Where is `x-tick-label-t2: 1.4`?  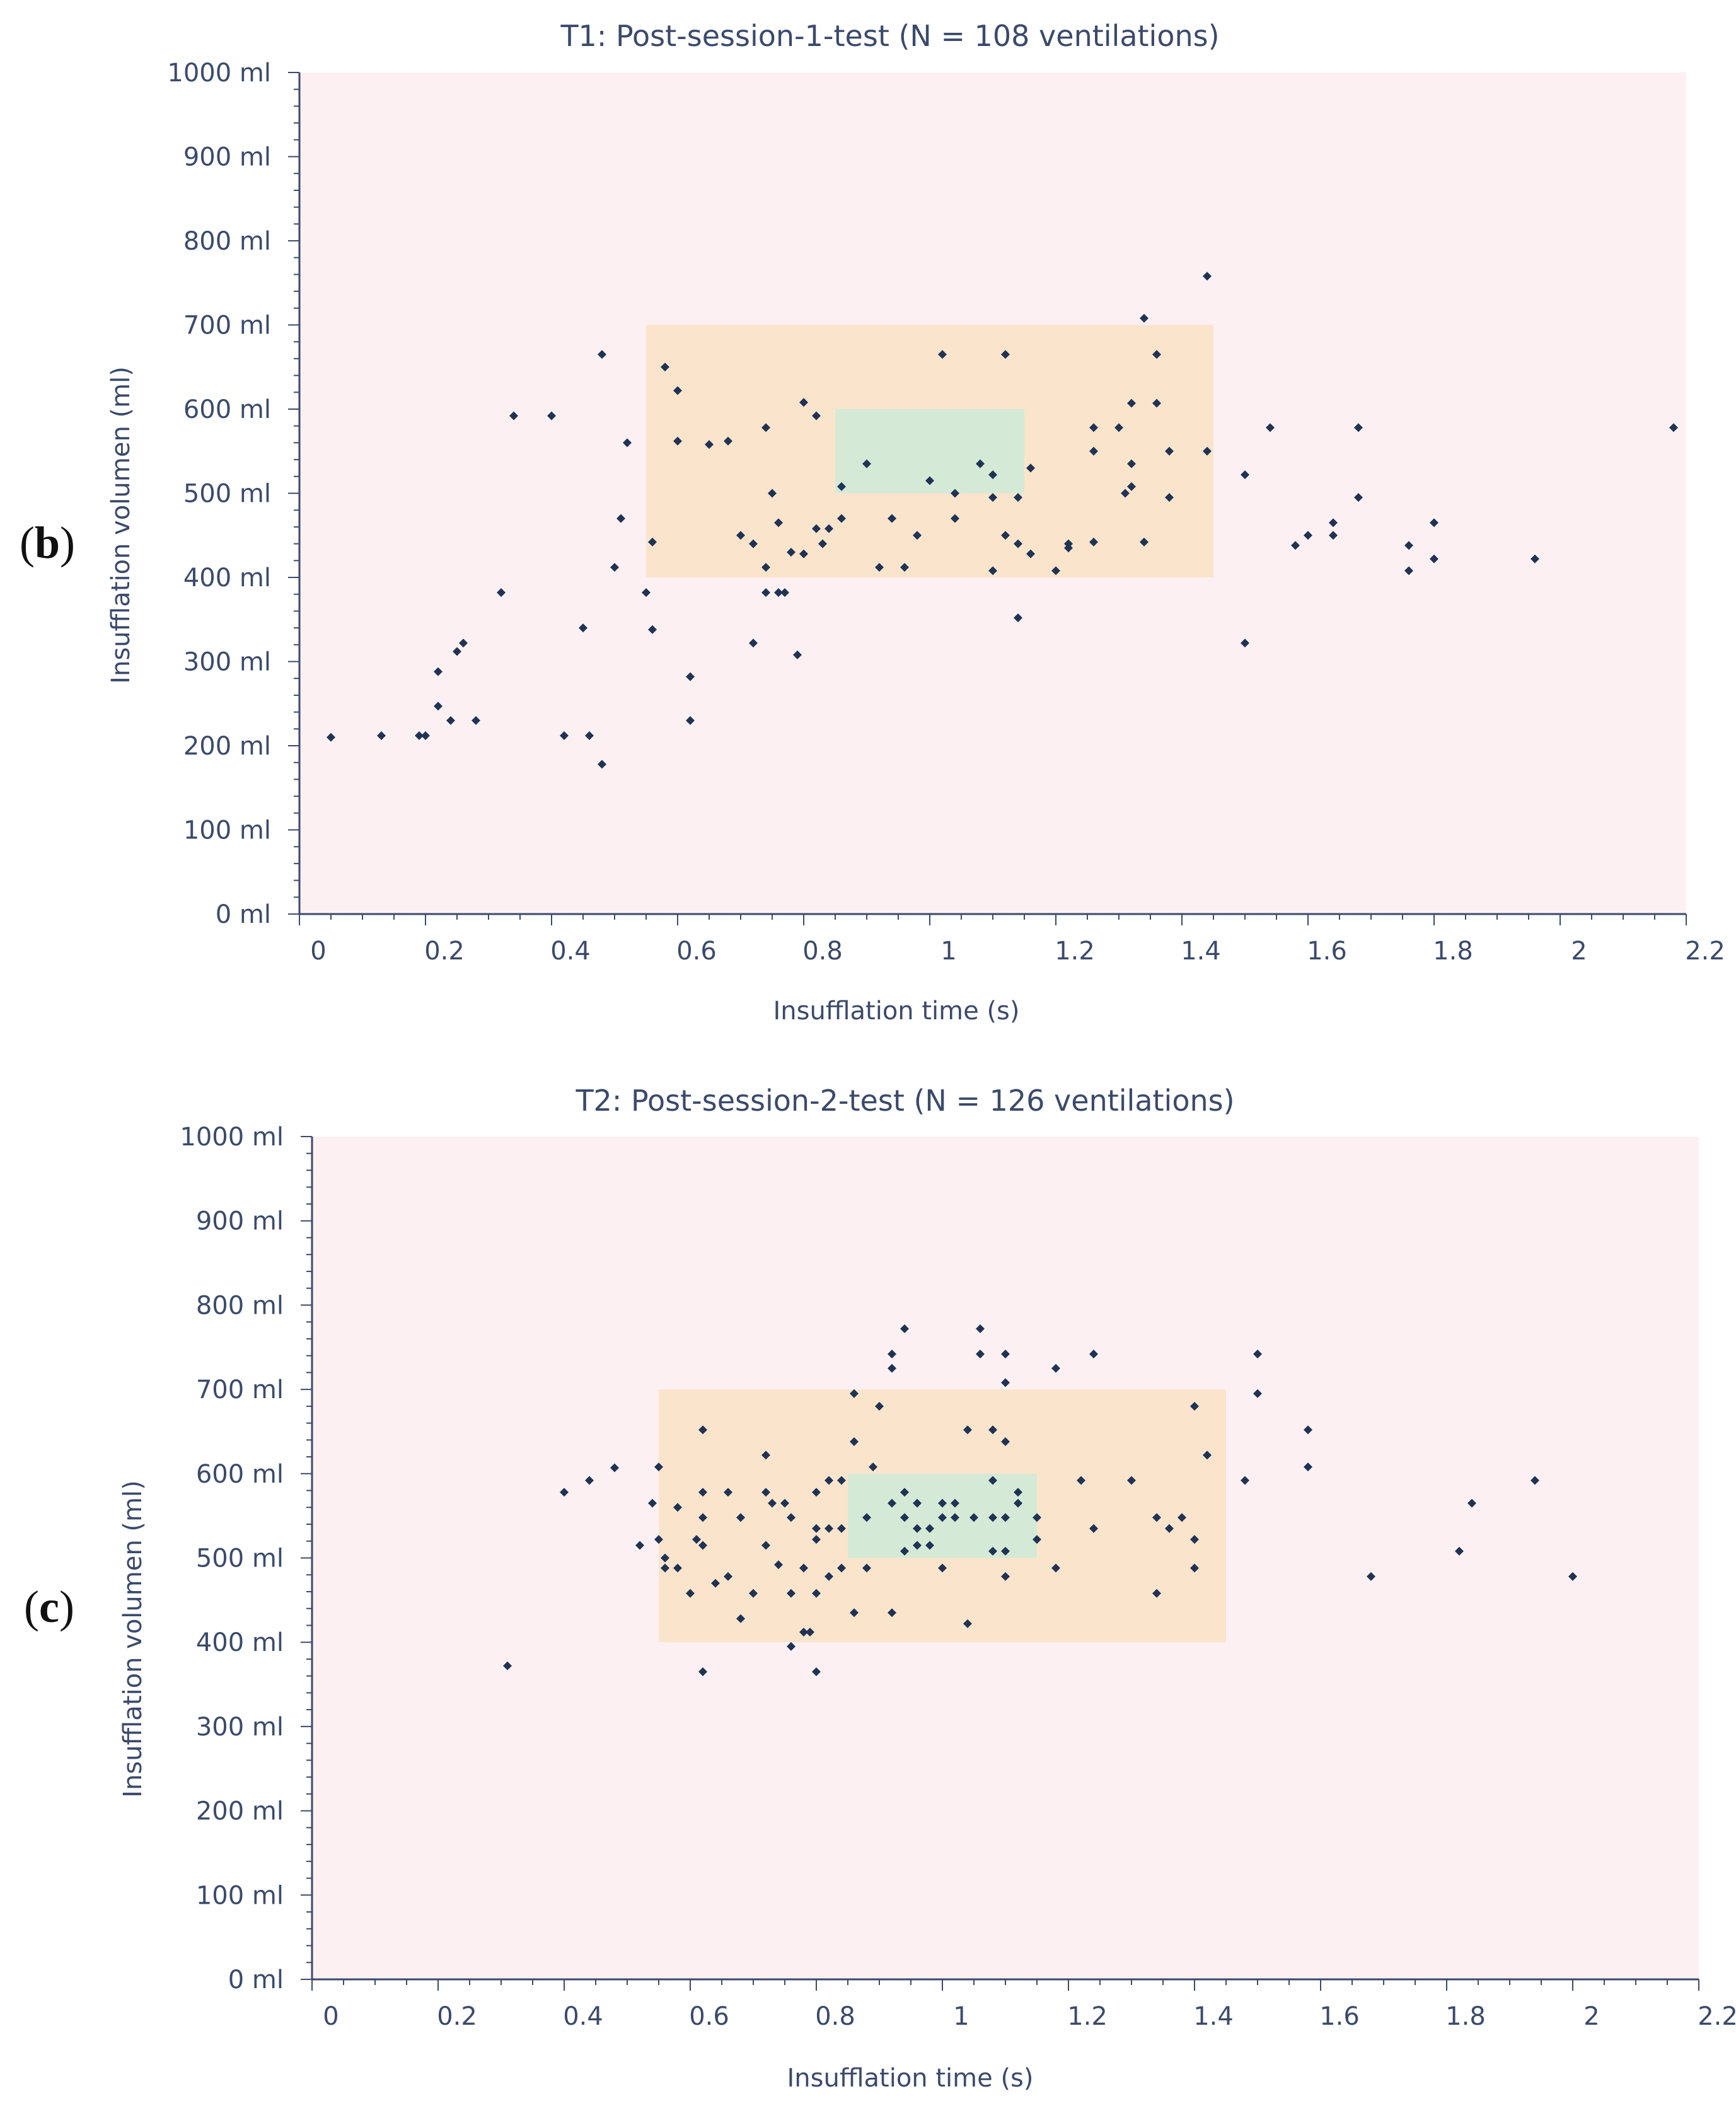
x-tick-label-t2: 1.4 is located at coordinates (1213, 2016).